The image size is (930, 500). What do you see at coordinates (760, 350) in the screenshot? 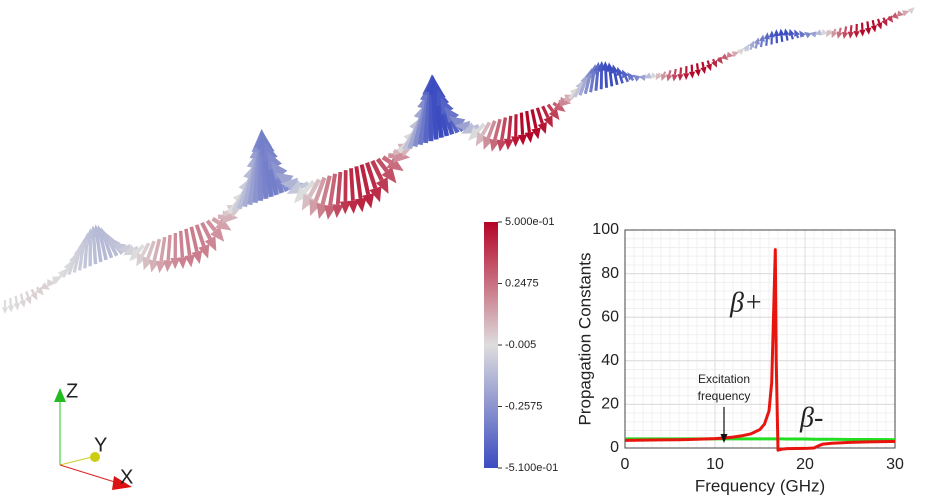
I see `series-line` at bounding box center [760, 350].